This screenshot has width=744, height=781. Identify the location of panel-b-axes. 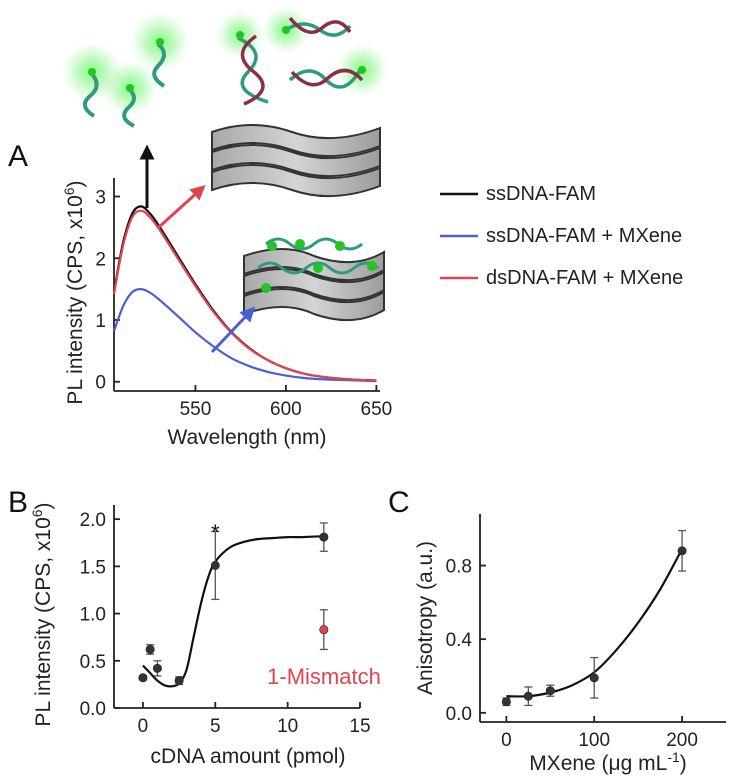
(237, 607).